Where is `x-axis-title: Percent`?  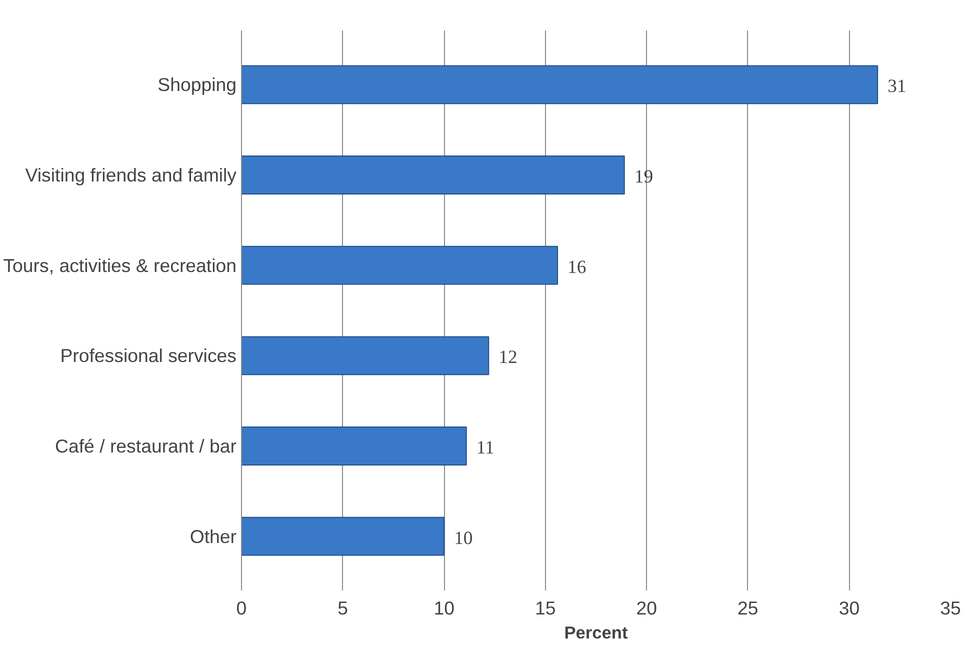
x-axis-title: Percent is located at coordinates (596, 632).